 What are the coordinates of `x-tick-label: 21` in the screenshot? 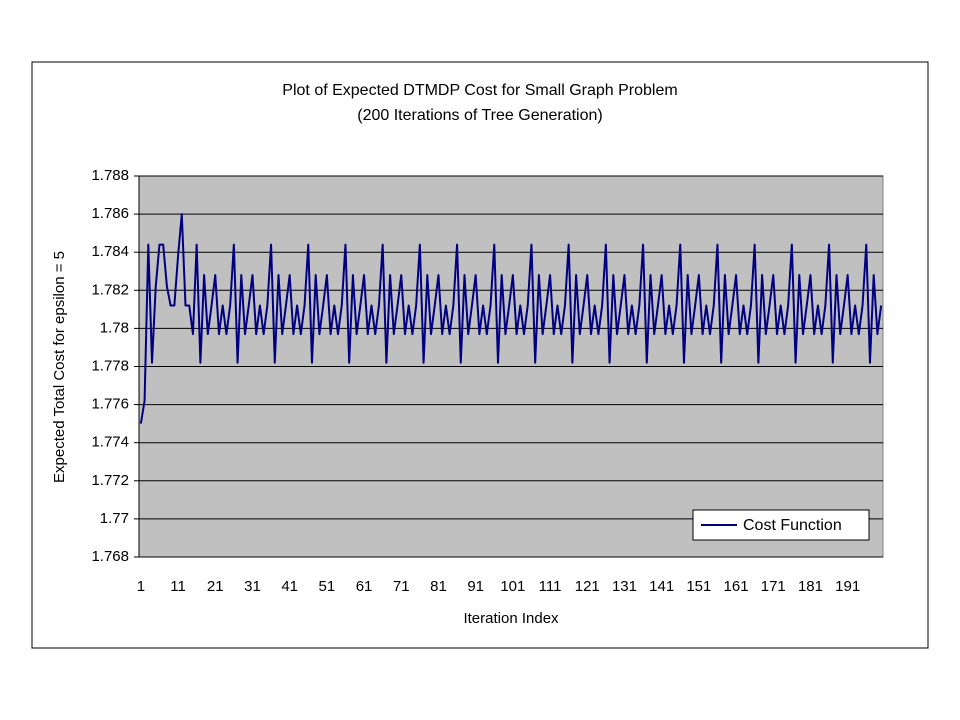 It's located at (215, 586).